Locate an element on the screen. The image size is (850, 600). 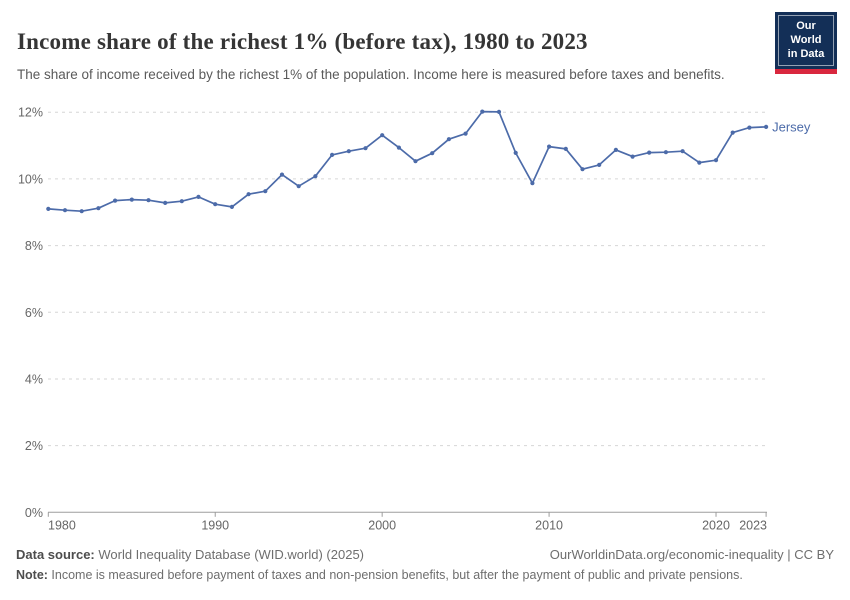
data-point-jersey-2001 is located at coordinates (398, 147).